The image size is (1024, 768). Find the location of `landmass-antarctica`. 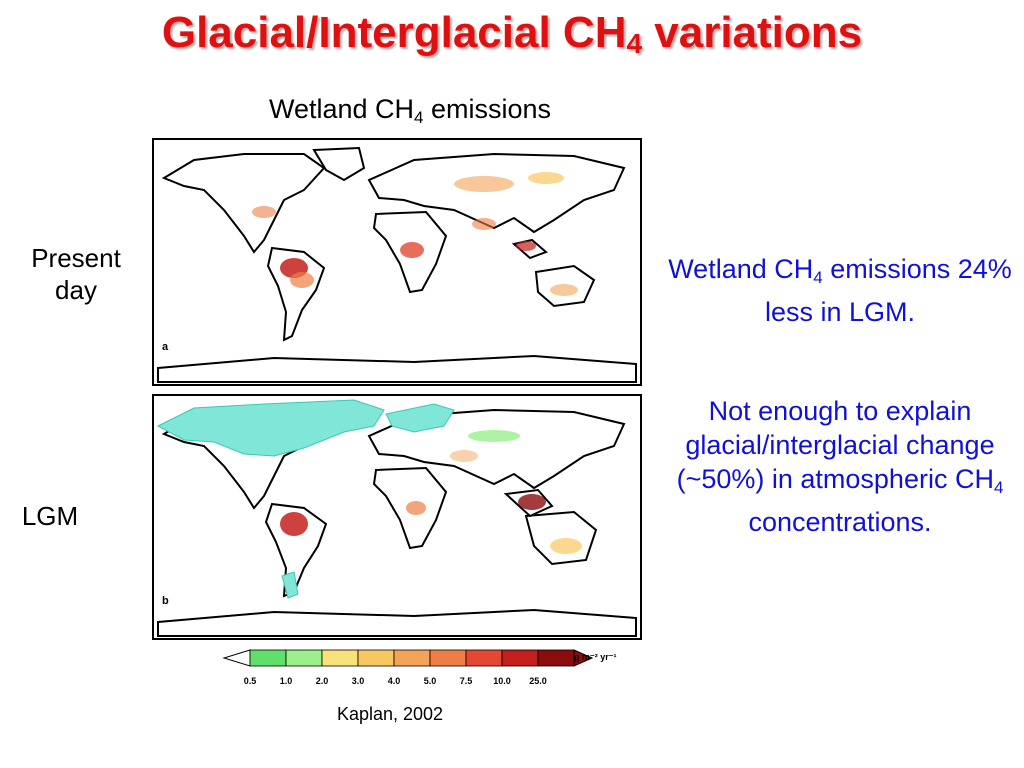

landmass-antarctica is located at coordinates (397, 368).